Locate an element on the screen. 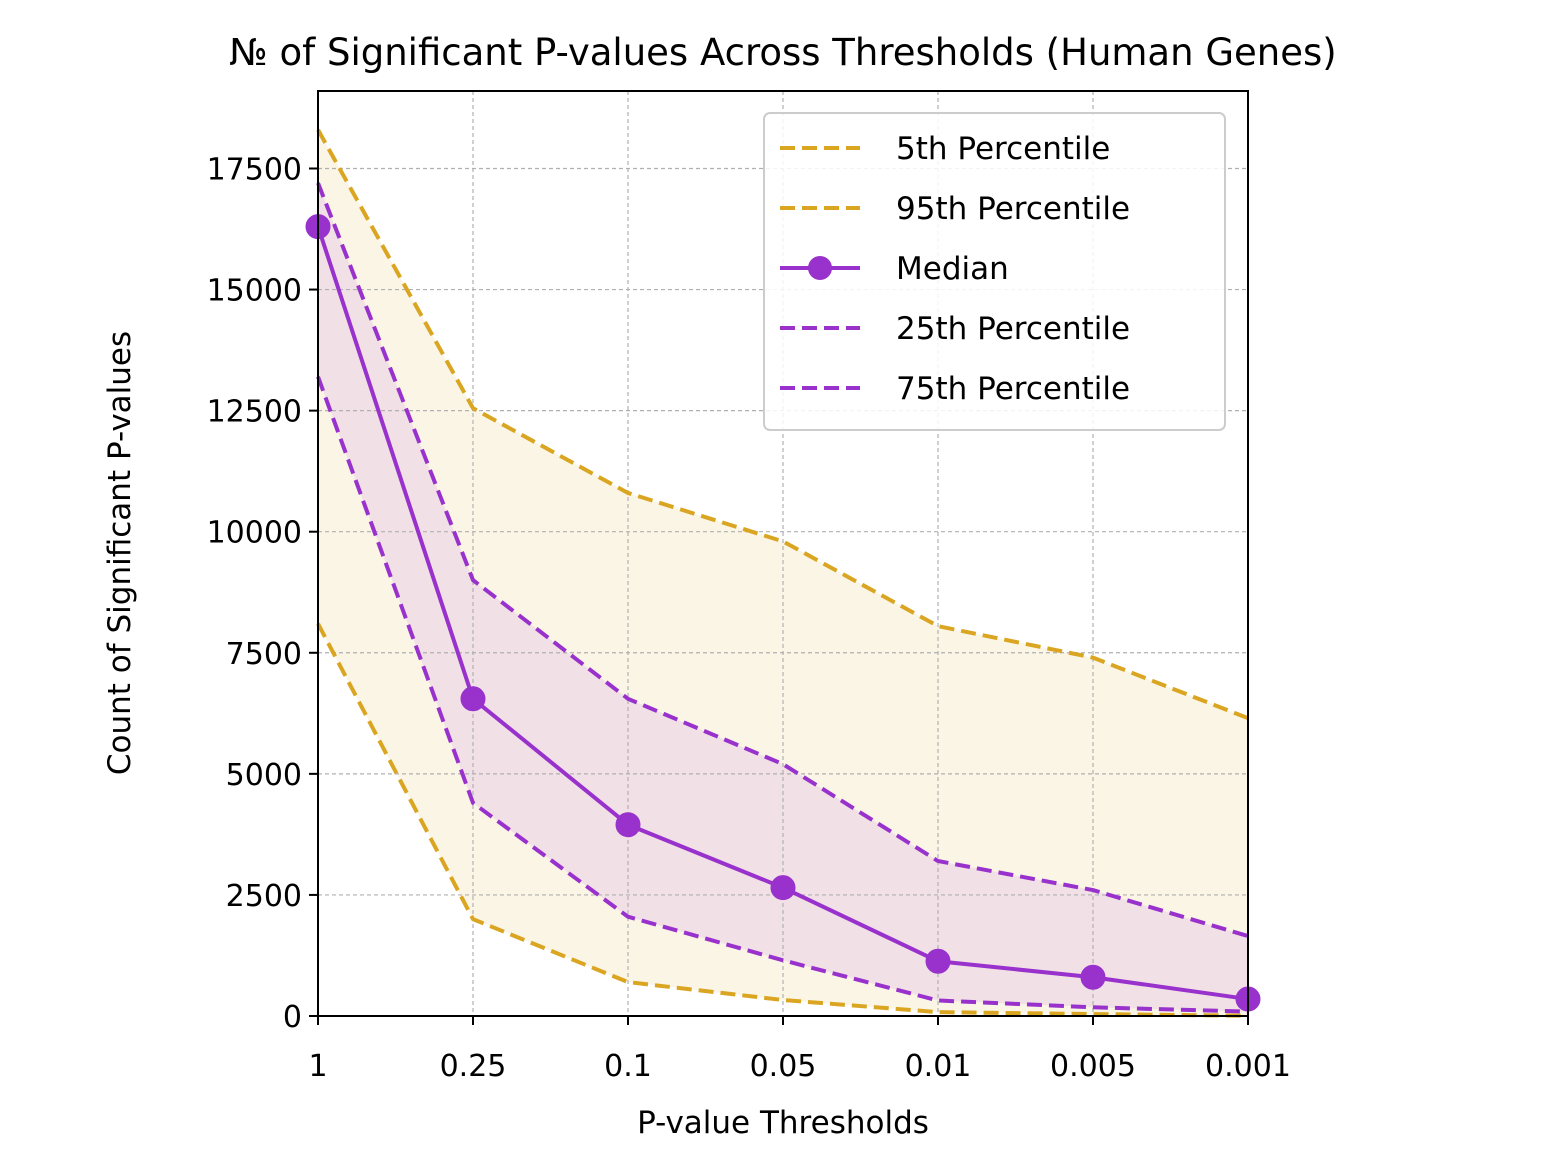  x-axis: 1 0.25 0.1 0.05 0.01 0.005 0.001 is located at coordinates (799, 1050).